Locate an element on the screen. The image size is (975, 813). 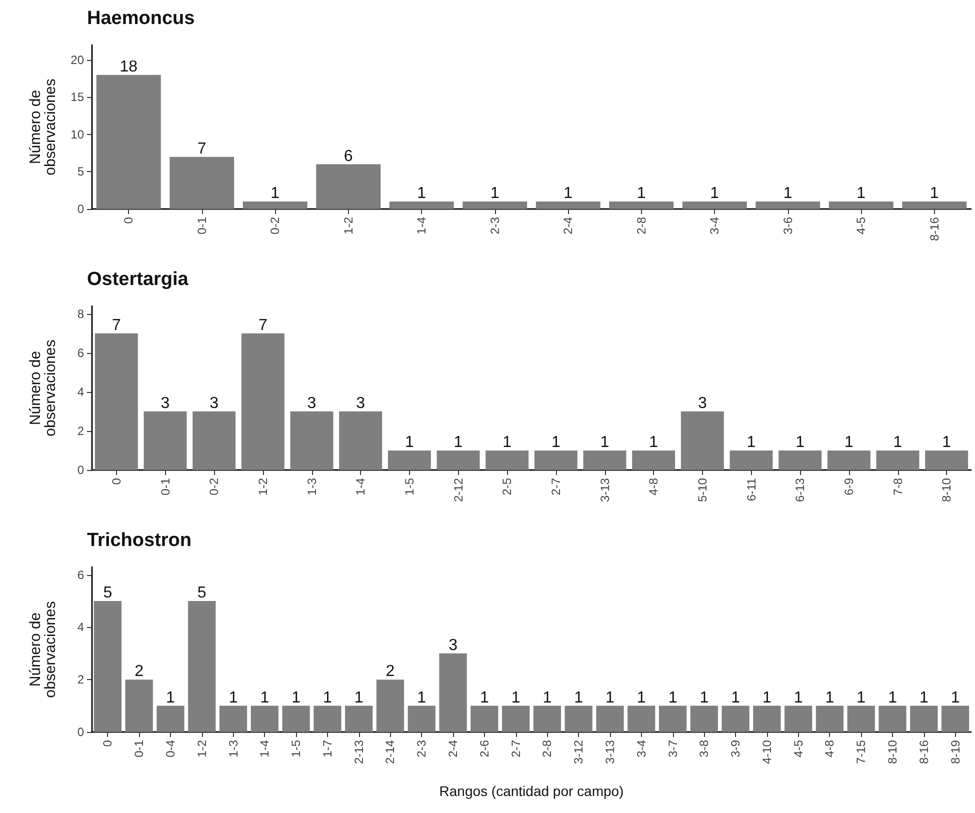
x-tick-label: 4-8 is located at coordinates (653, 487).